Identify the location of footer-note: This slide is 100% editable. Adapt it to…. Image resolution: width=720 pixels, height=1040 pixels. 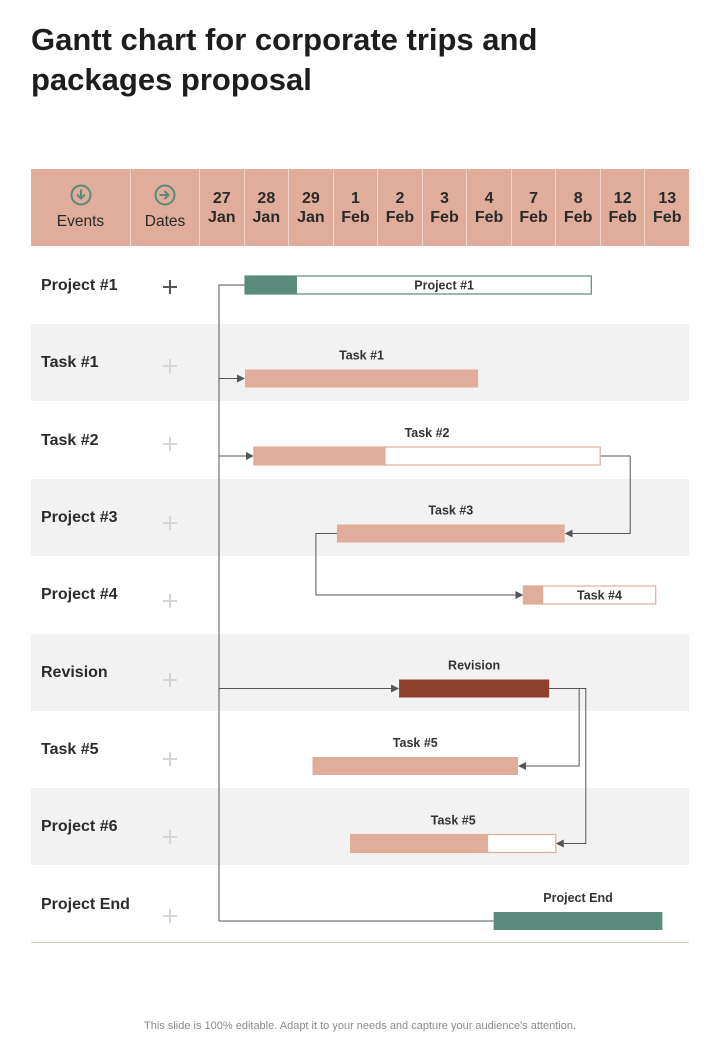
(360, 1026).